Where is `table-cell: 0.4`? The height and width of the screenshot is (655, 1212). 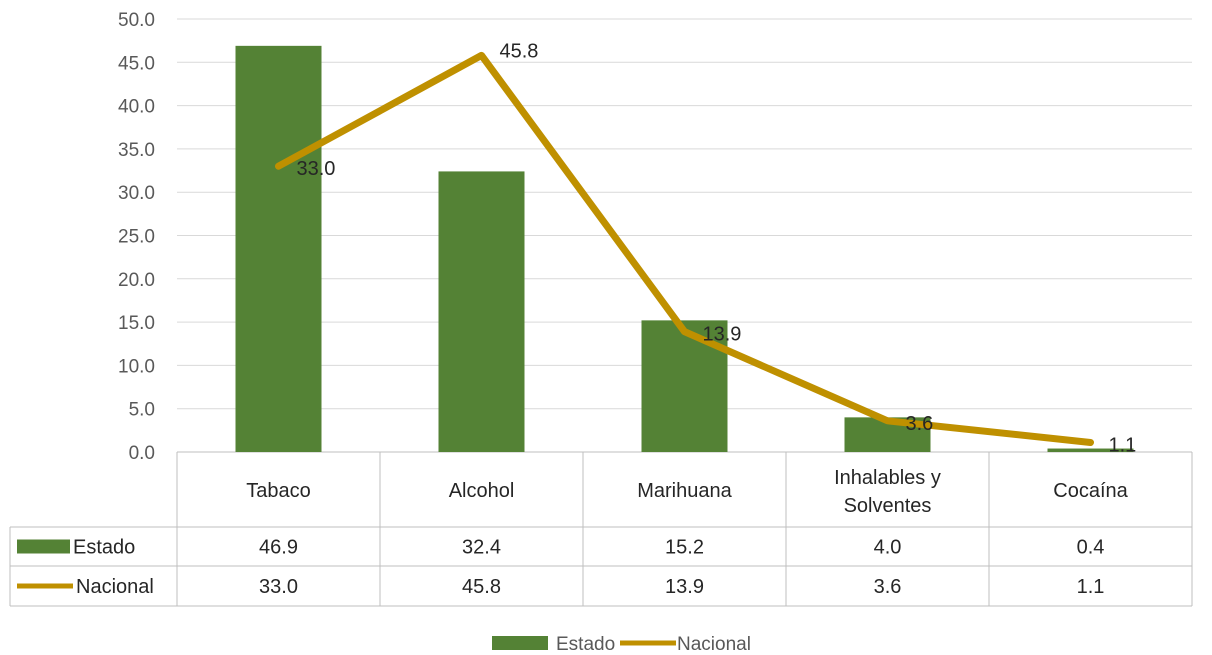
table-cell: 0.4 is located at coordinates (1091, 548).